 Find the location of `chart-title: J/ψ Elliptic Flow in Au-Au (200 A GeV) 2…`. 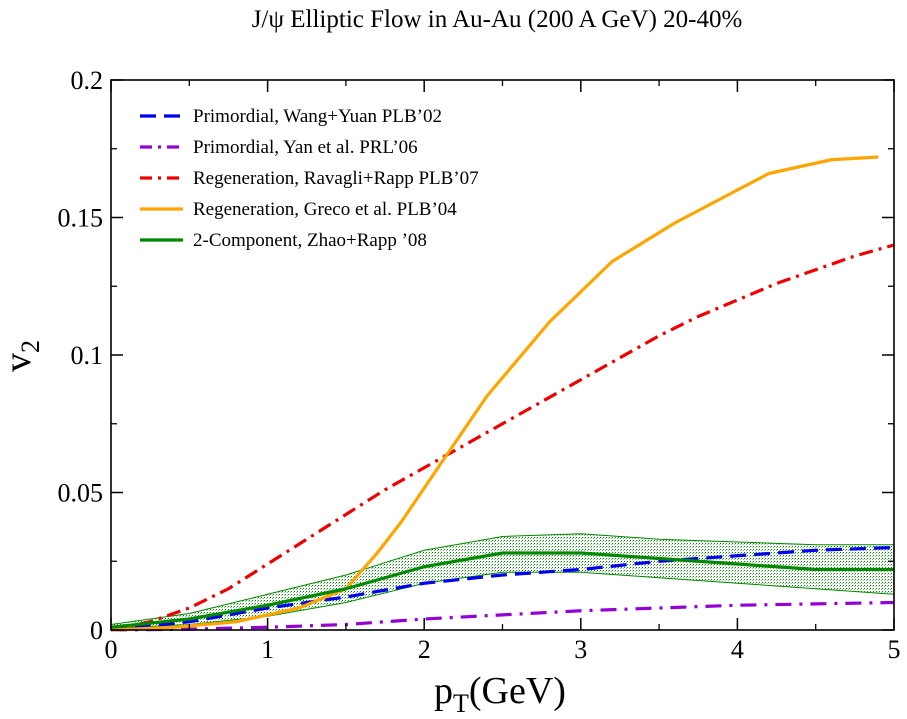

chart-title: J/ψ Elliptic Flow in Au-Au (200 A GeV) 2… is located at coordinates (497, 19).